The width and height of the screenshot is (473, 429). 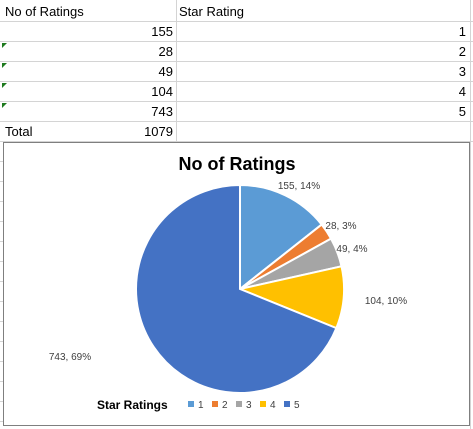 I want to click on legend-label-2: 2, so click(x=225, y=405).